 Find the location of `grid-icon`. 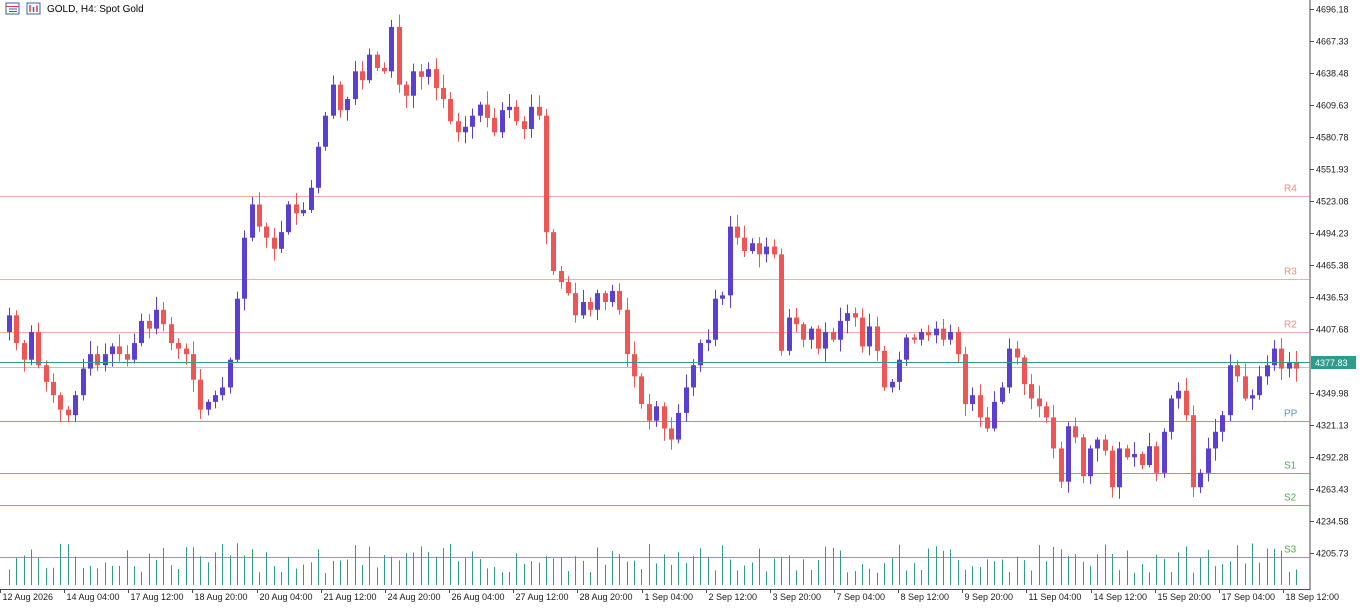

grid-icon is located at coordinates (12, 8).